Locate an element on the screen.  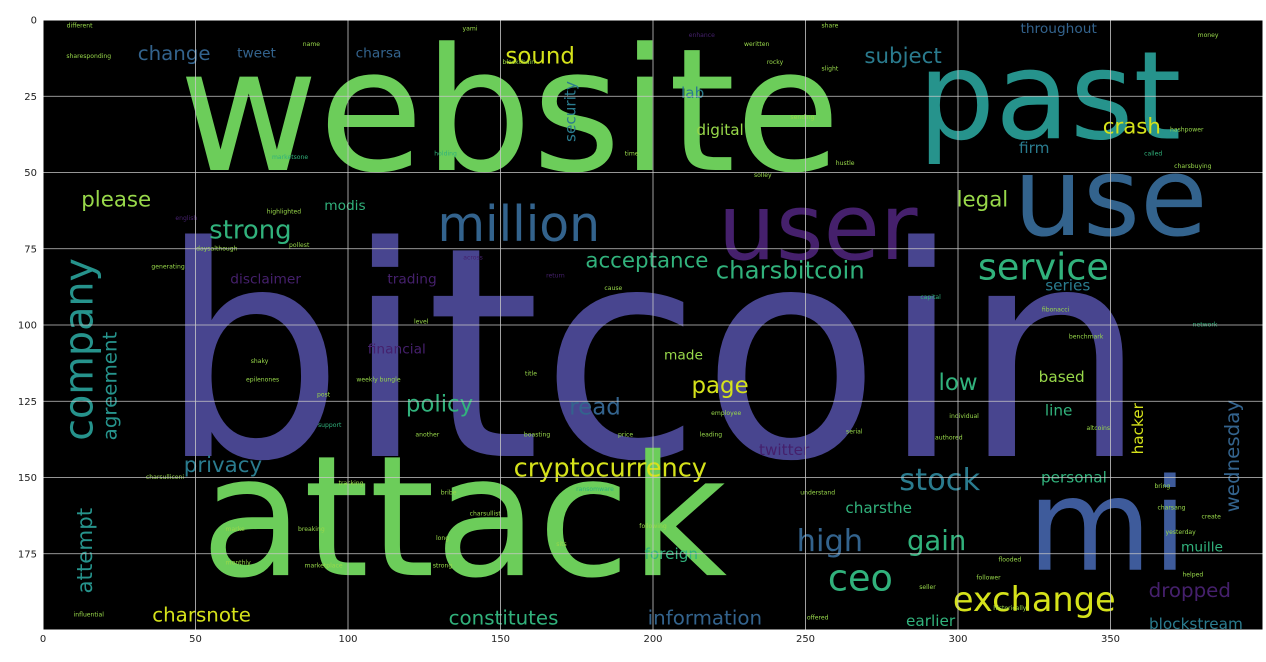
y-tick-label: 0 is located at coordinates (34, 21).